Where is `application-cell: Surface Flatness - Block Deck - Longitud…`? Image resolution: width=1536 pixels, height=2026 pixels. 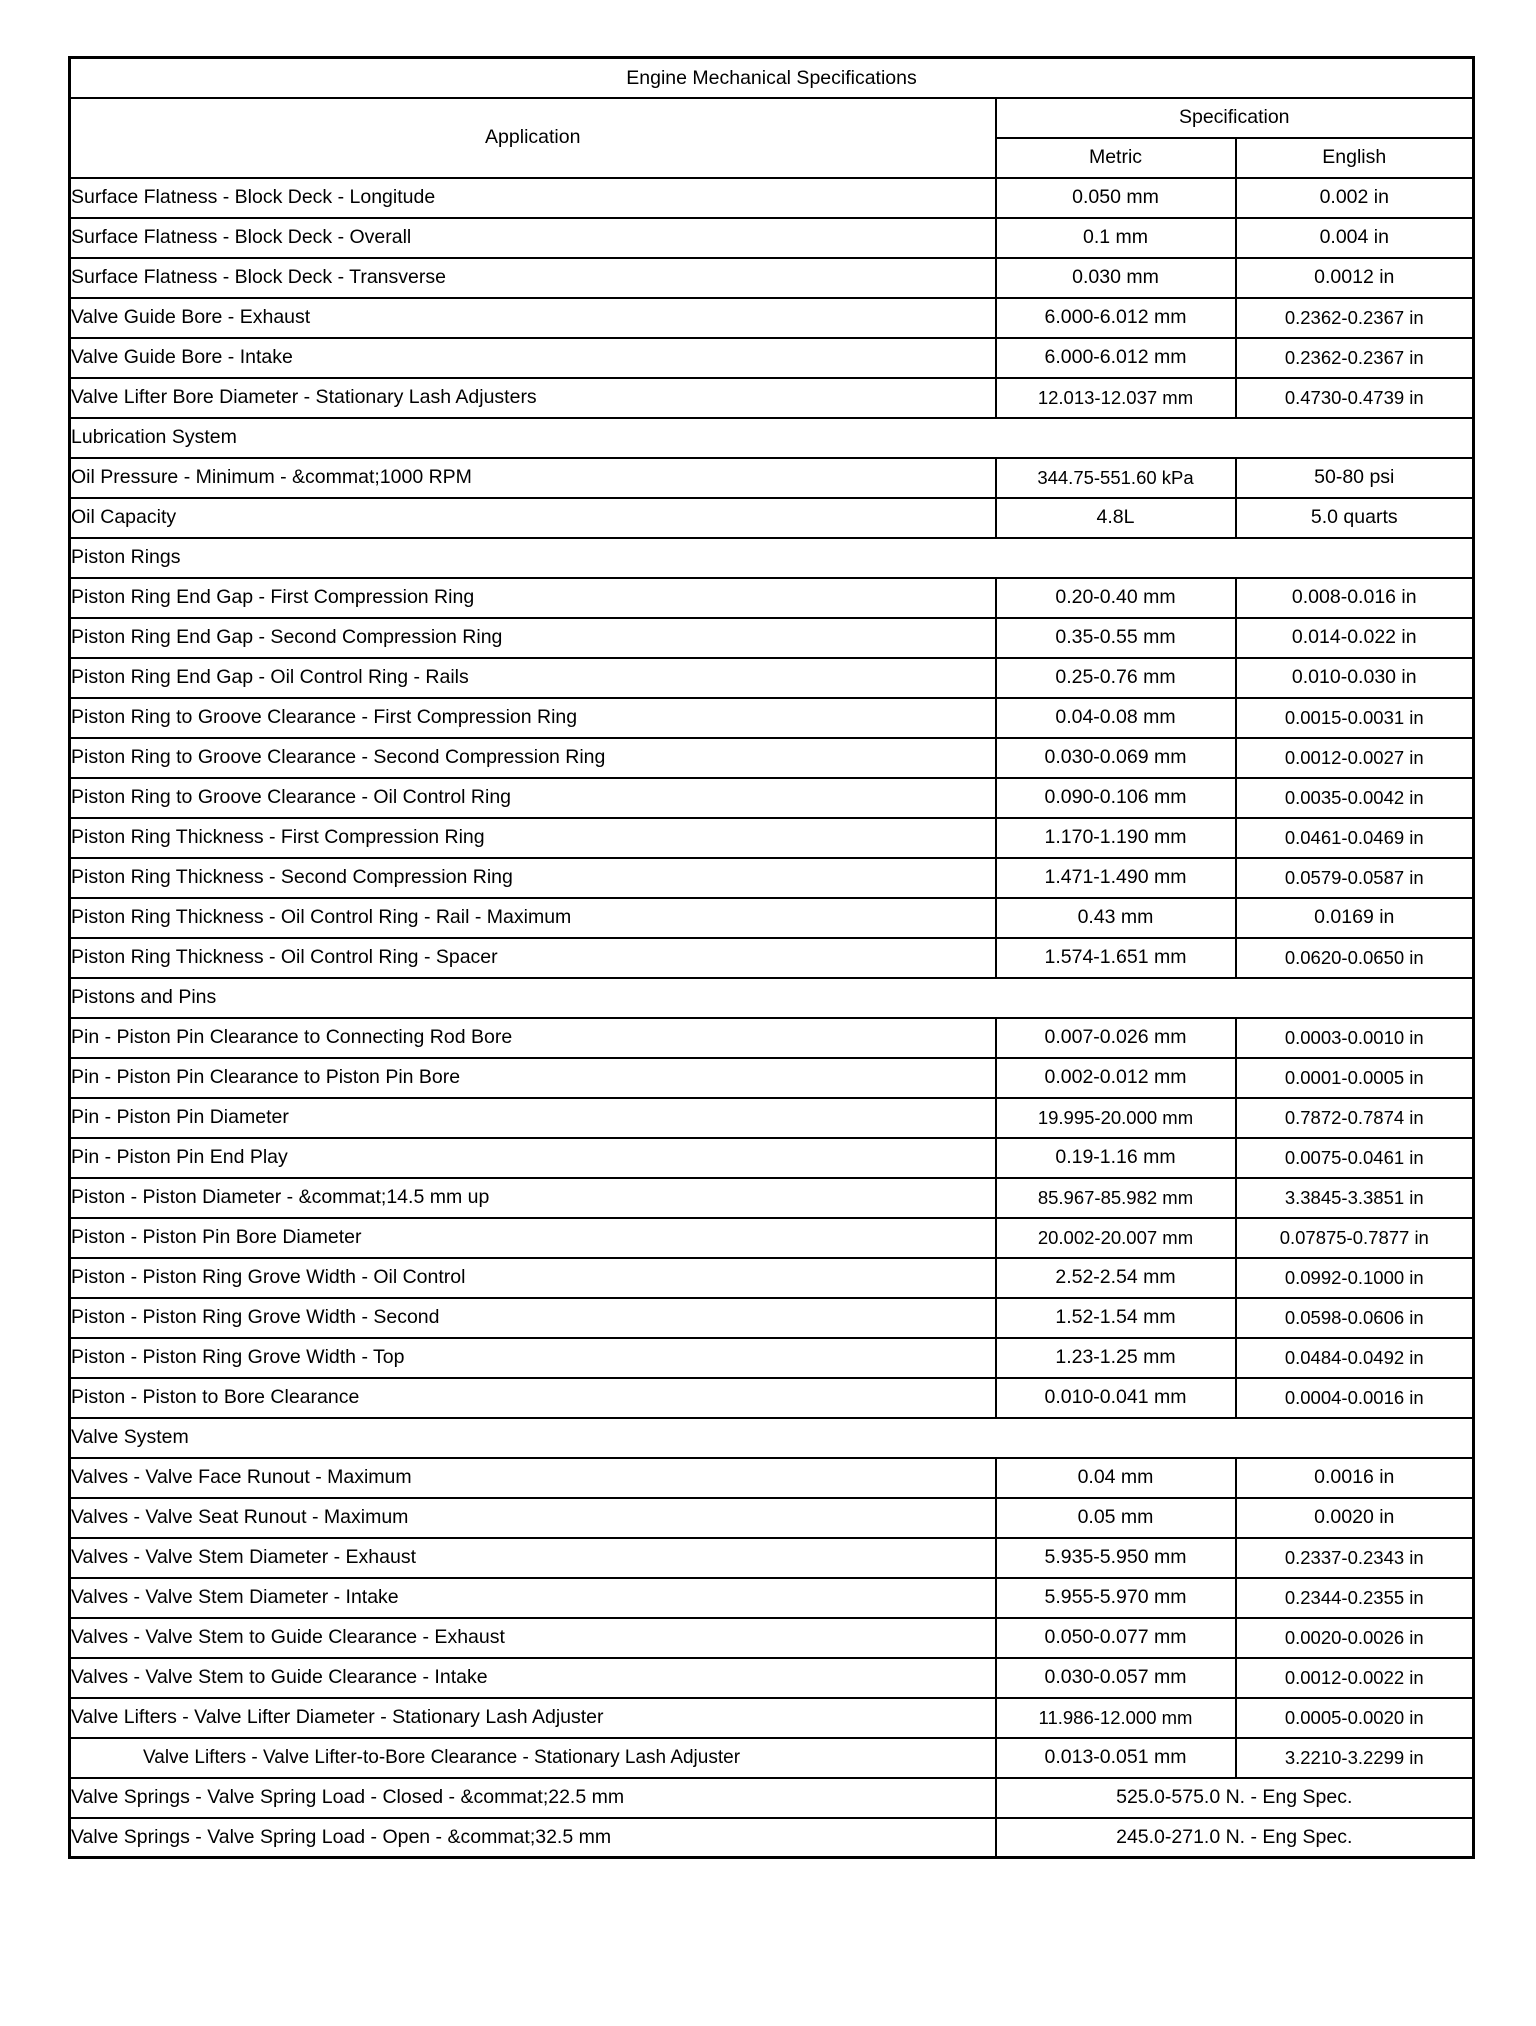 application-cell: Surface Flatness - Block Deck - Longitud… is located at coordinates (532, 197).